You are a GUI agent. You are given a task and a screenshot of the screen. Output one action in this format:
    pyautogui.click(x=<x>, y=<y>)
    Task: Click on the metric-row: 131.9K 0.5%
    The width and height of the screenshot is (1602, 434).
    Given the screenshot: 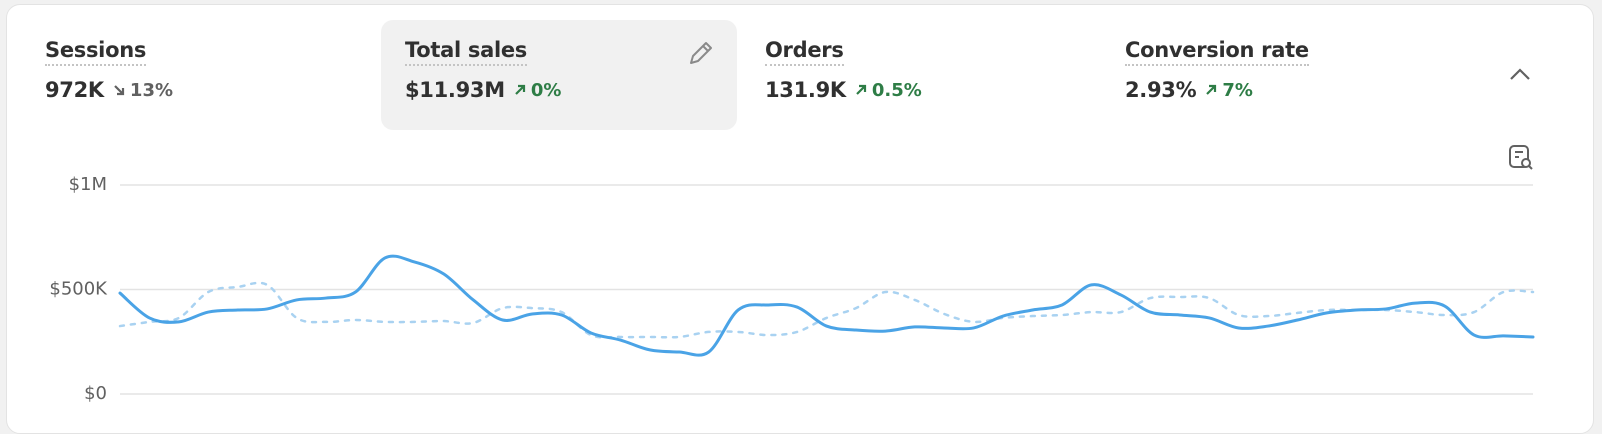 What is the action you would take?
    pyautogui.click(x=919, y=90)
    